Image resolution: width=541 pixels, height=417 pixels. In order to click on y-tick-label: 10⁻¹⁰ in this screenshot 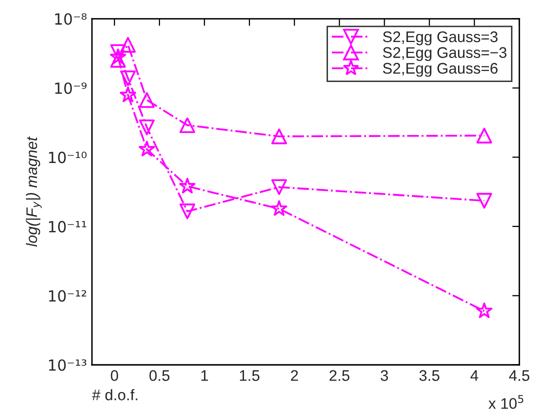, I will do `click(68, 158)`.